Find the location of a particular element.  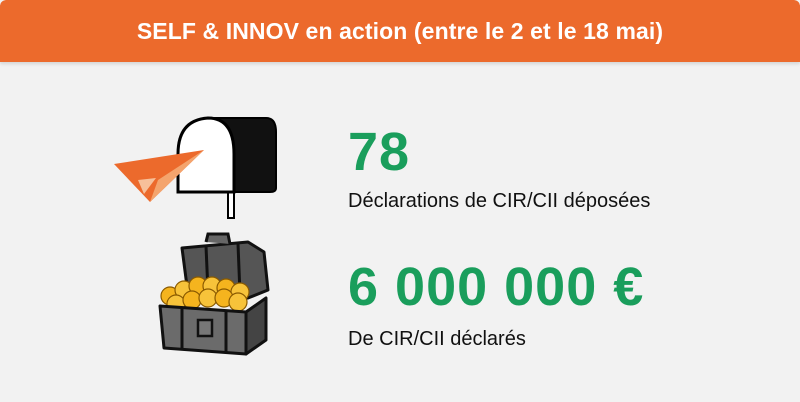

mailbox-paper-plane-icon is located at coordinates (198, 166).